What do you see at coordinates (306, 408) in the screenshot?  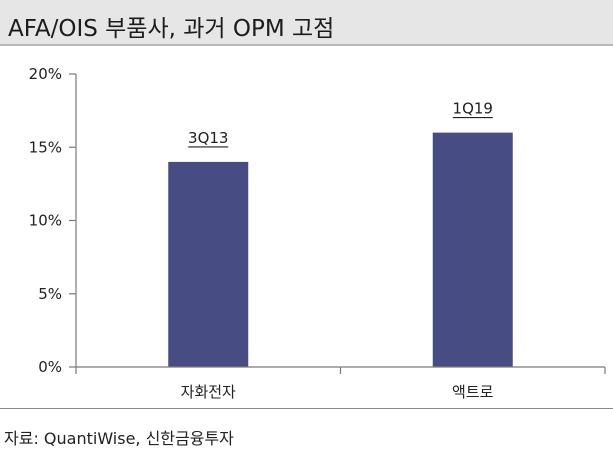 I see `source-divider` at bounding box center [306, 408].